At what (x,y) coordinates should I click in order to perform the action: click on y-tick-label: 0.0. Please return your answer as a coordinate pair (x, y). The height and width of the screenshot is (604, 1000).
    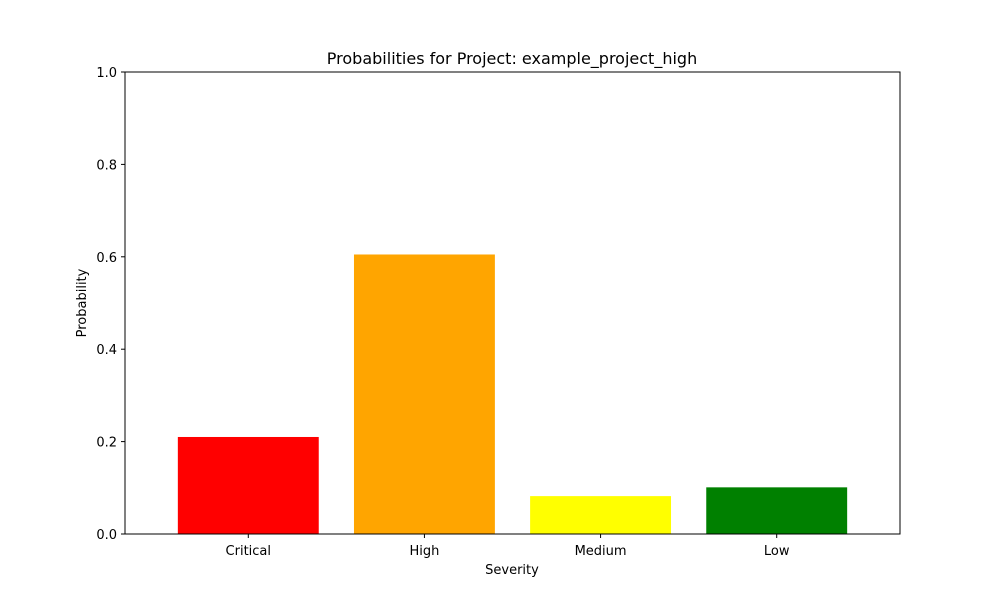
    Looking at the image, I should click on (106, 535).